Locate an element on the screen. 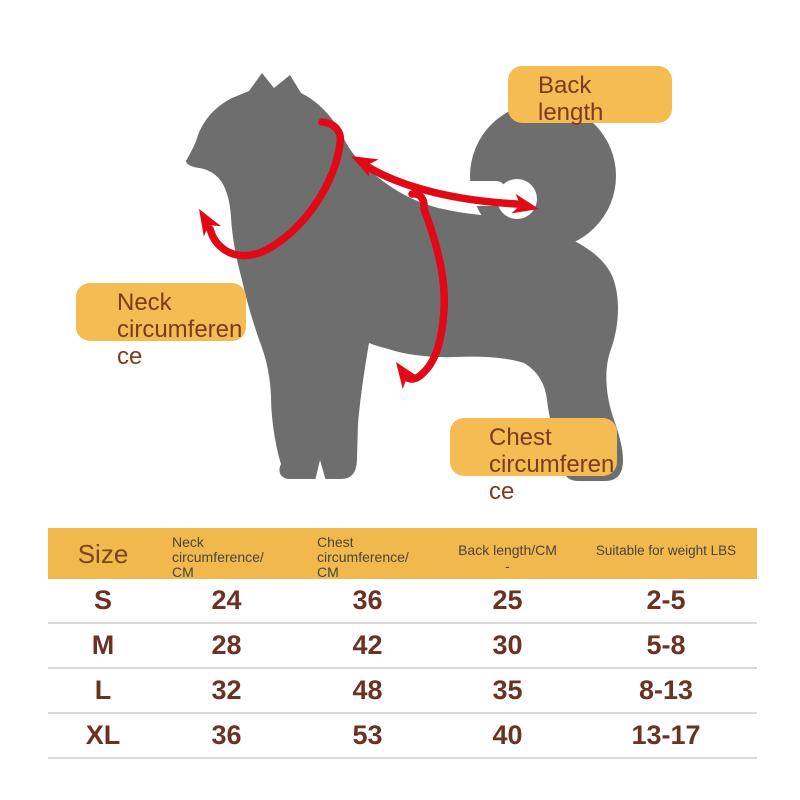 This screenshot has width=800, height=800. size-cell: S is located at coordinates (102, 600).